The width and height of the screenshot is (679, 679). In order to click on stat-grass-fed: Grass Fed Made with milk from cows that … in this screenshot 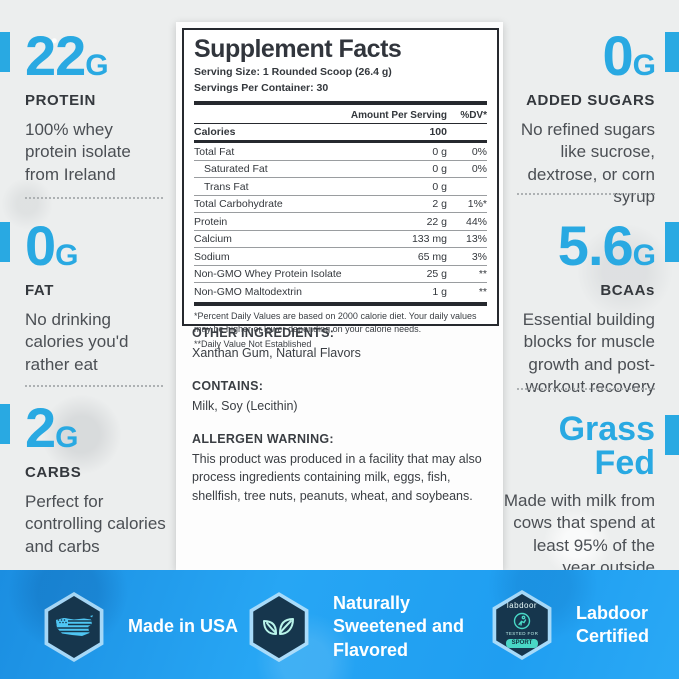, I will do `click(576, 496)`.